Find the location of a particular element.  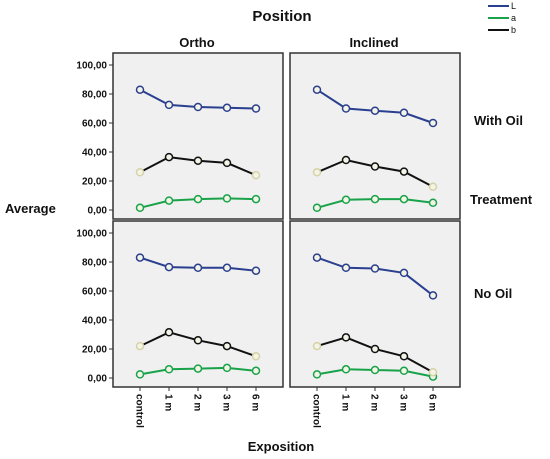

row-label-no-oil: No Oil is located at coordinates (493, 293).